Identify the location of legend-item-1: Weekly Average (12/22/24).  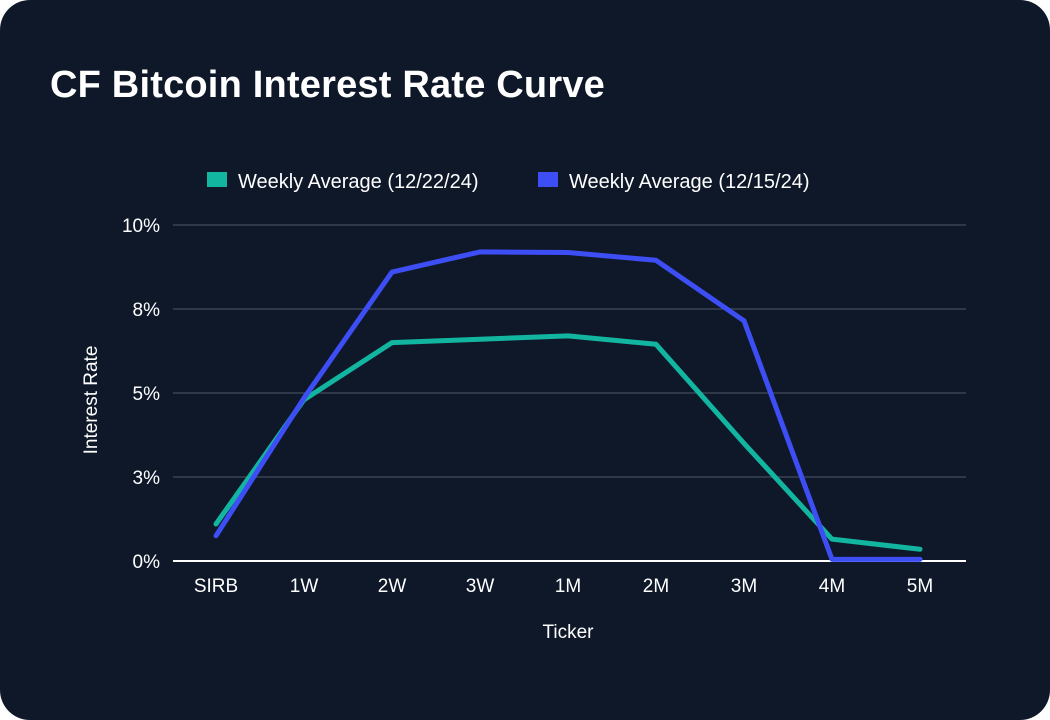
(343, 182).